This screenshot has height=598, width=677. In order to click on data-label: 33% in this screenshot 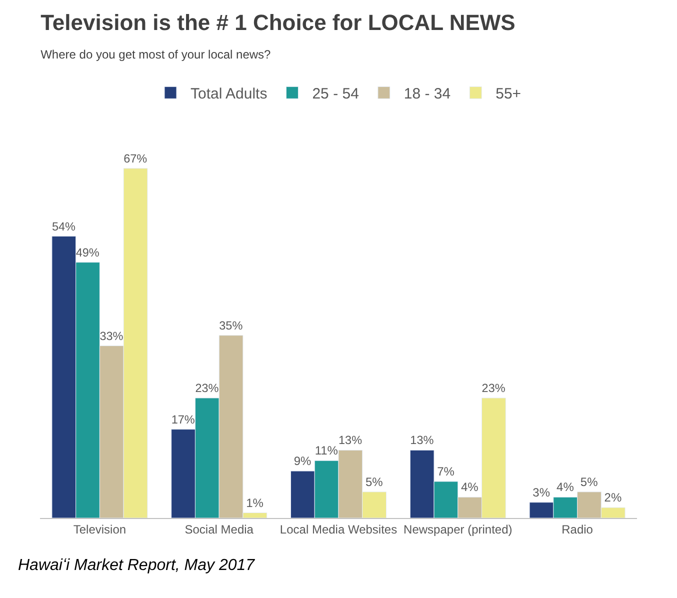, I will do `click(112, 336)`.